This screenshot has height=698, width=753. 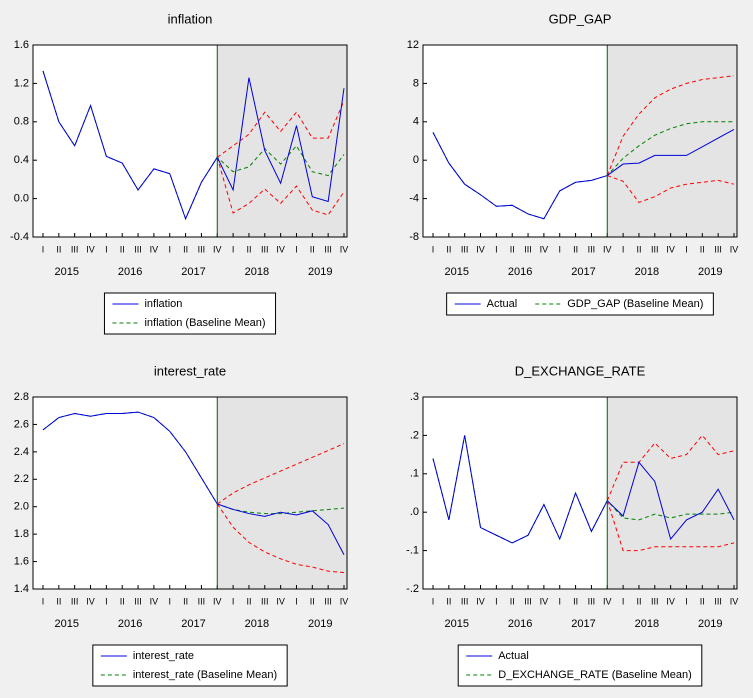 I want to click on y-tick-label: 0.4, so click(x=21, y=160).